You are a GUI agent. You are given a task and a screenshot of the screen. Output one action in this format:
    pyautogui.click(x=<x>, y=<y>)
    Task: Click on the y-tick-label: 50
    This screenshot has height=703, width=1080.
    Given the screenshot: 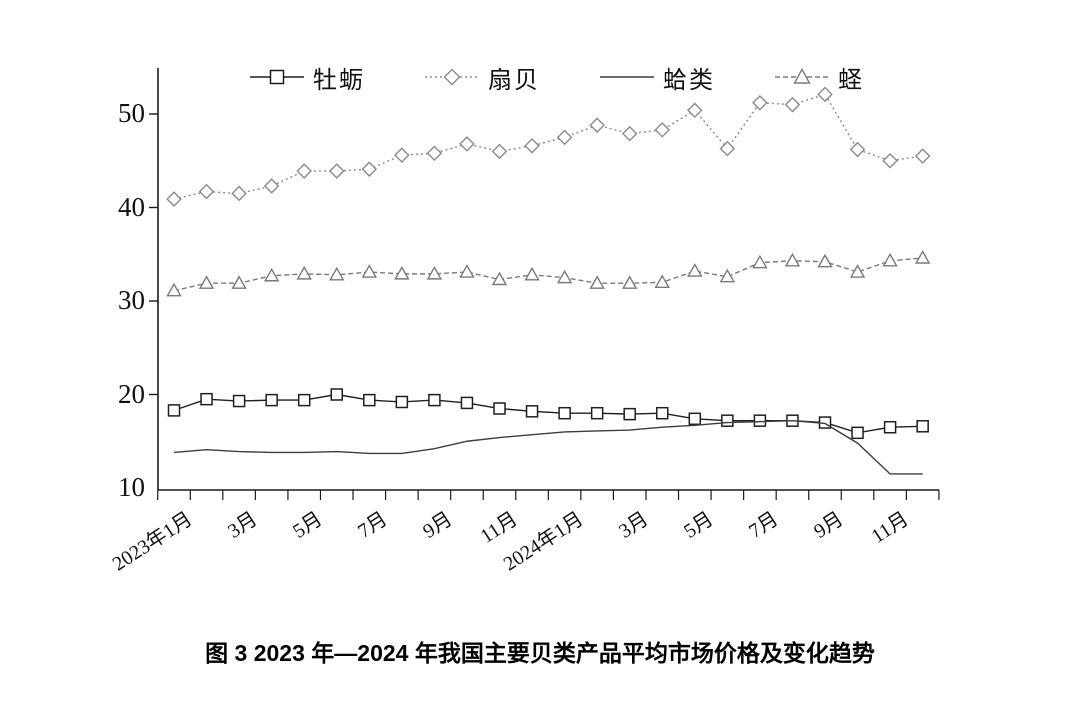 What is the action you would take?
    pyautogui.click(x=131, y=113)
    